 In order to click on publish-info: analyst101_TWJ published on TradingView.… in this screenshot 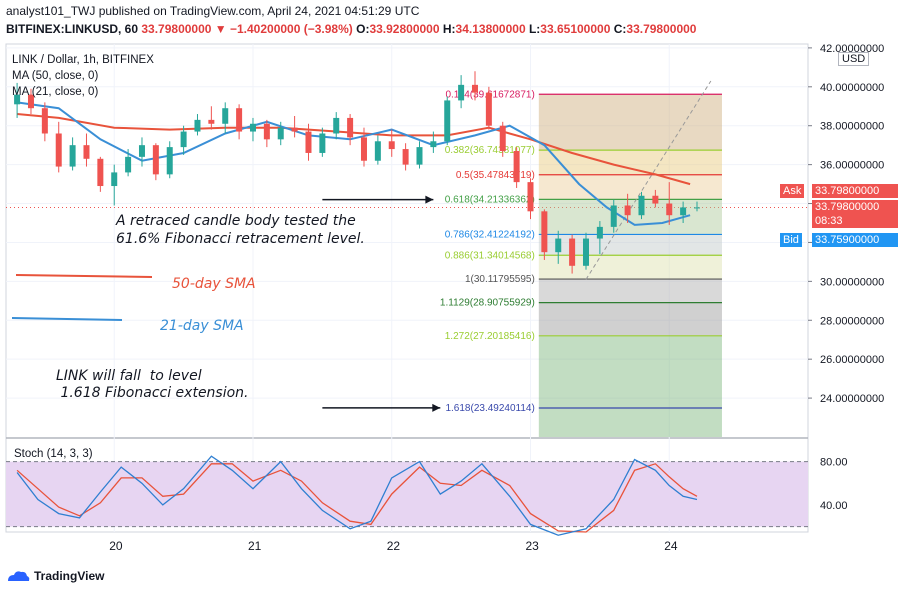, I will do `click(213, 11)`.